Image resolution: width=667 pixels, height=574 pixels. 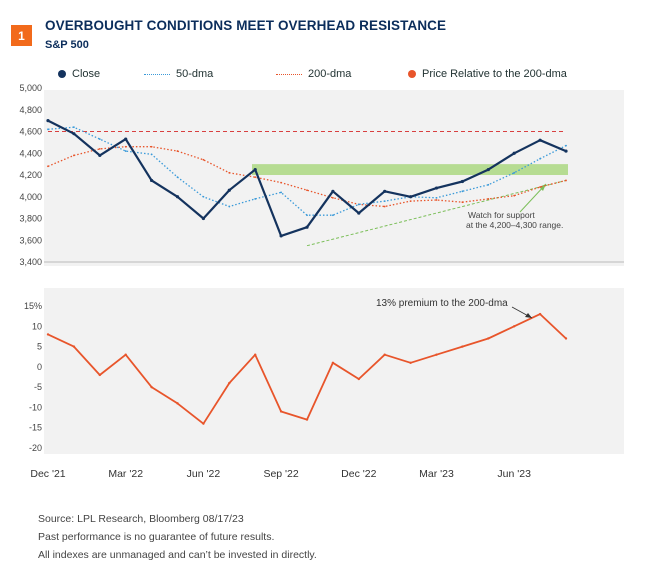 What do you see at coordinates (30, 197) in the screenshot?
I see `price-y-tick-label: 4,000` at bounding box center [30, 197].